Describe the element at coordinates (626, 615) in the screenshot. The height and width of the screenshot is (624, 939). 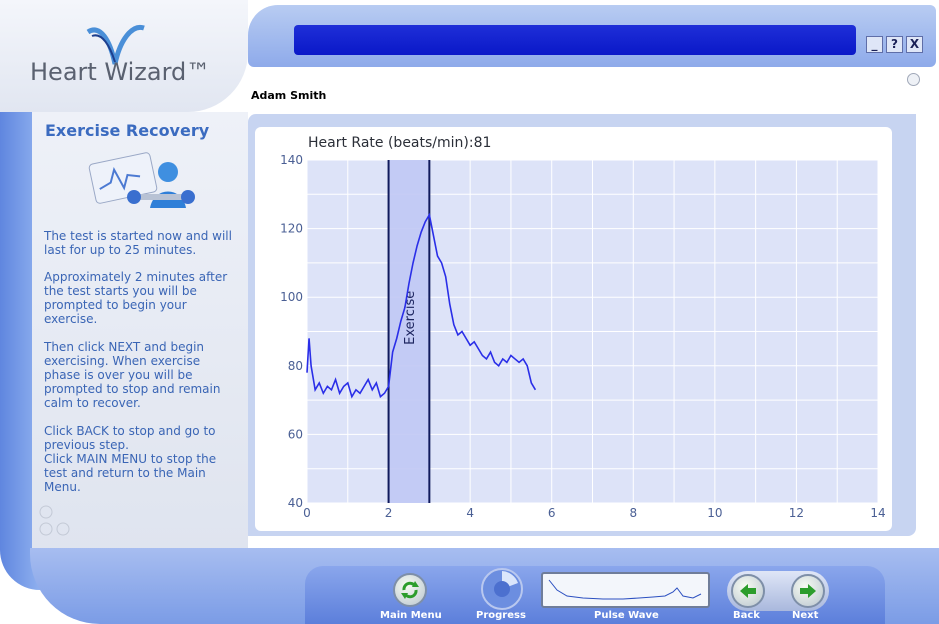
I see `pulse-wave-label: Pulse Wave` at that location.